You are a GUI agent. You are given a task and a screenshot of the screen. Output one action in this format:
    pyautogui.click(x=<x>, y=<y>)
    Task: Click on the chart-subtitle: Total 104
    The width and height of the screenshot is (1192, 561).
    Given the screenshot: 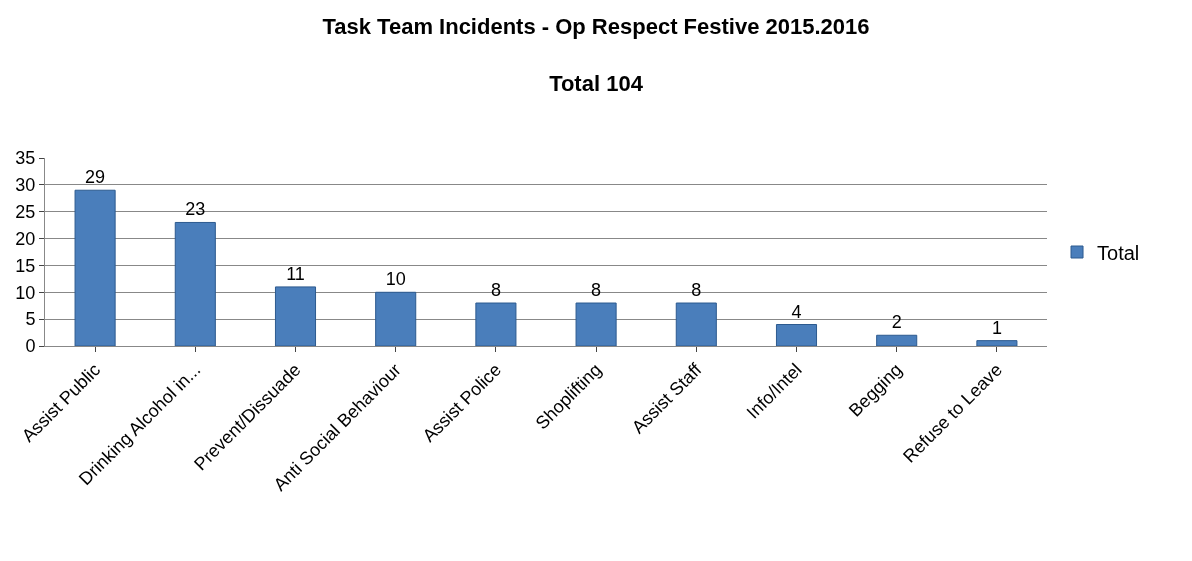 What is the action you would take?
    pyautogui.click(x=596, y=83)
    